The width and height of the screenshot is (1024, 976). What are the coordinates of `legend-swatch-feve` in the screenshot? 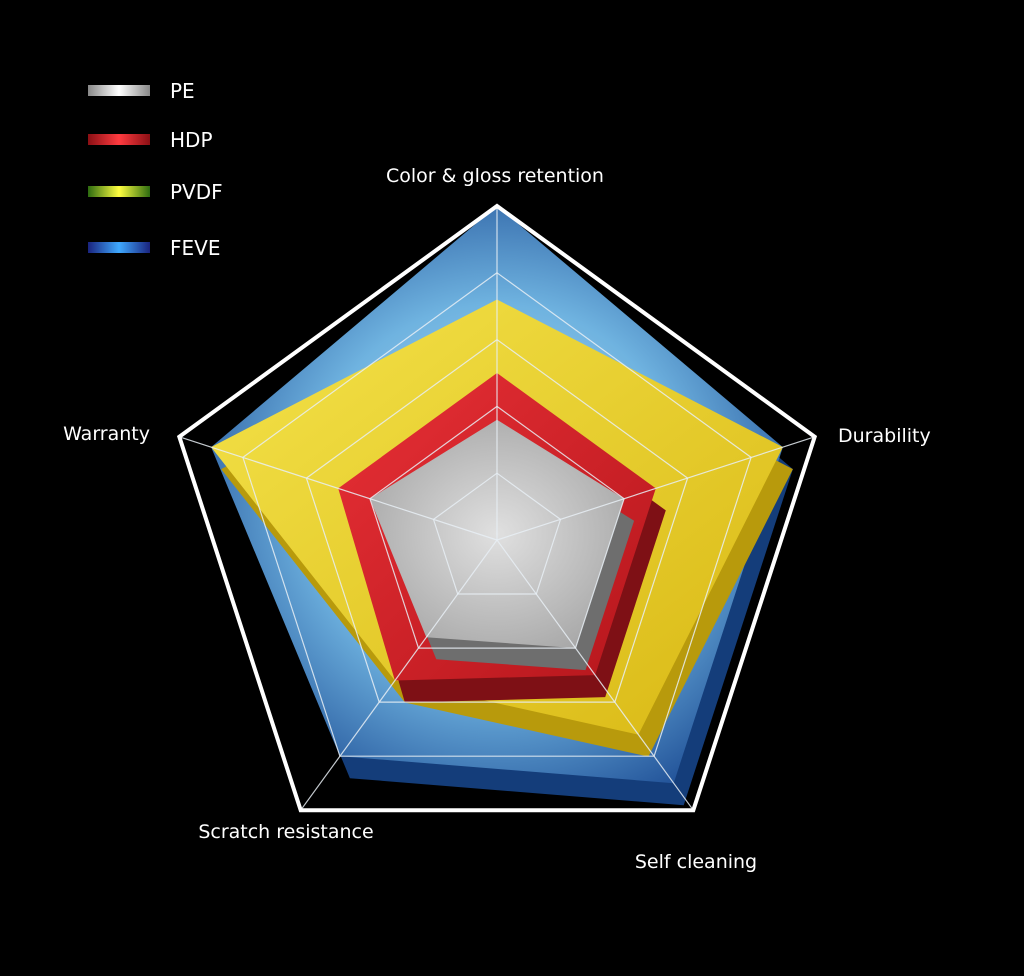 It's located at (119, 247).